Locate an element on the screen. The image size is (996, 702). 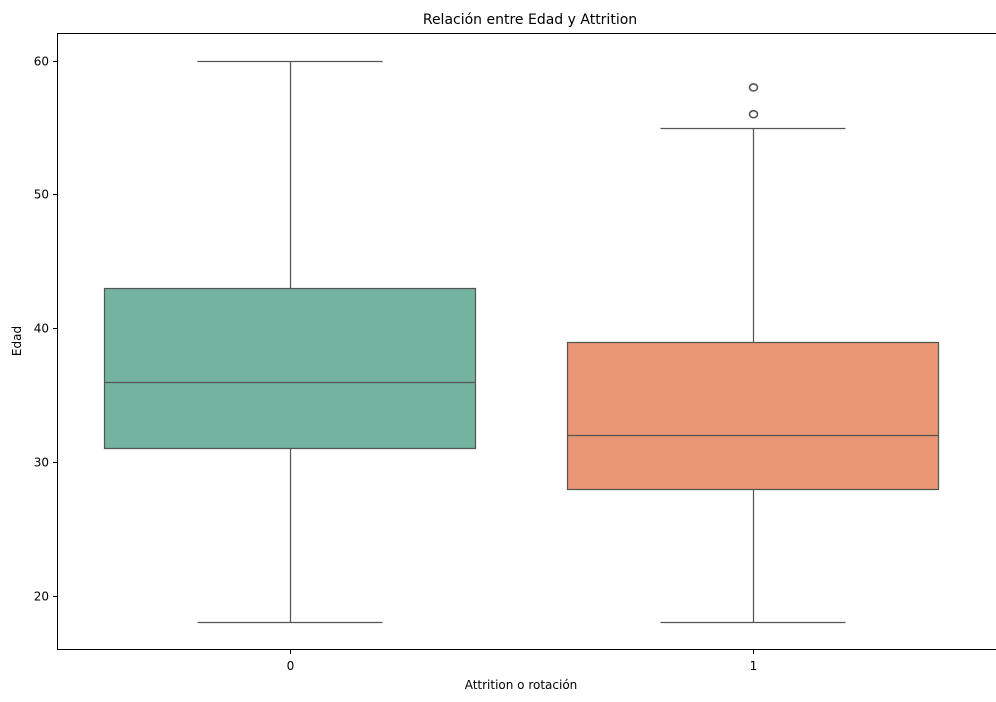
y-tick-label: 50 is located at coordinates (41, 195).